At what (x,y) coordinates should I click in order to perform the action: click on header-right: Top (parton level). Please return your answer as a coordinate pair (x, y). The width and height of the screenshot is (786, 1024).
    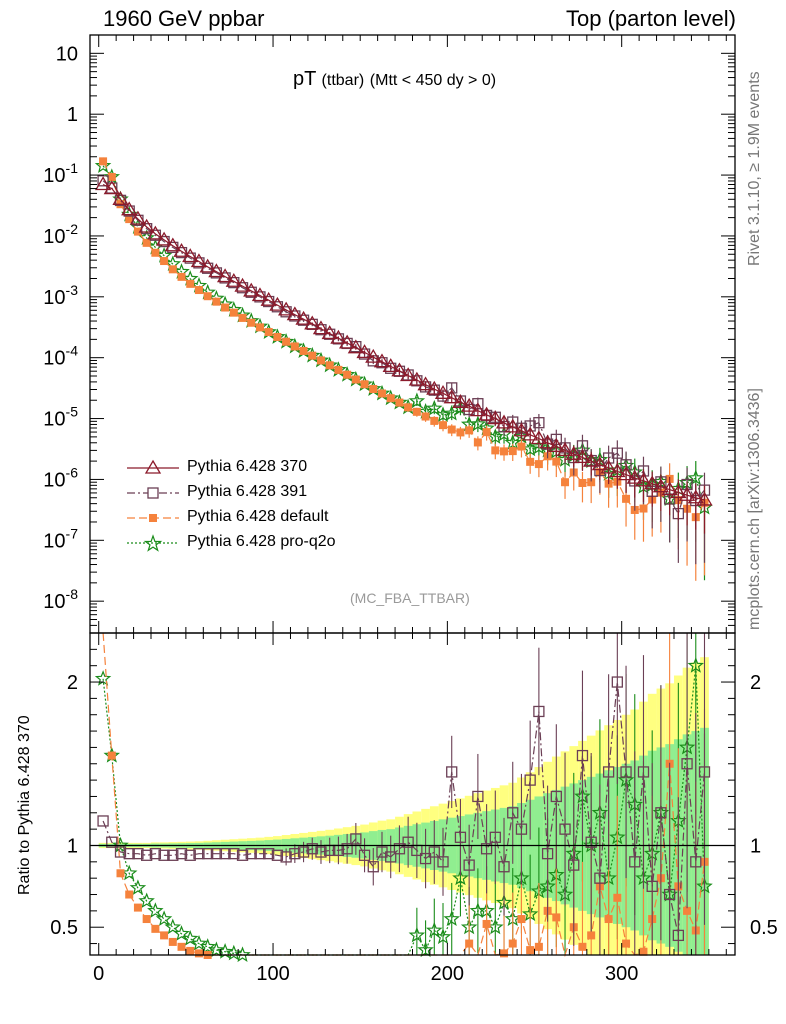
    Looking at the image, I should click on (651, 18).